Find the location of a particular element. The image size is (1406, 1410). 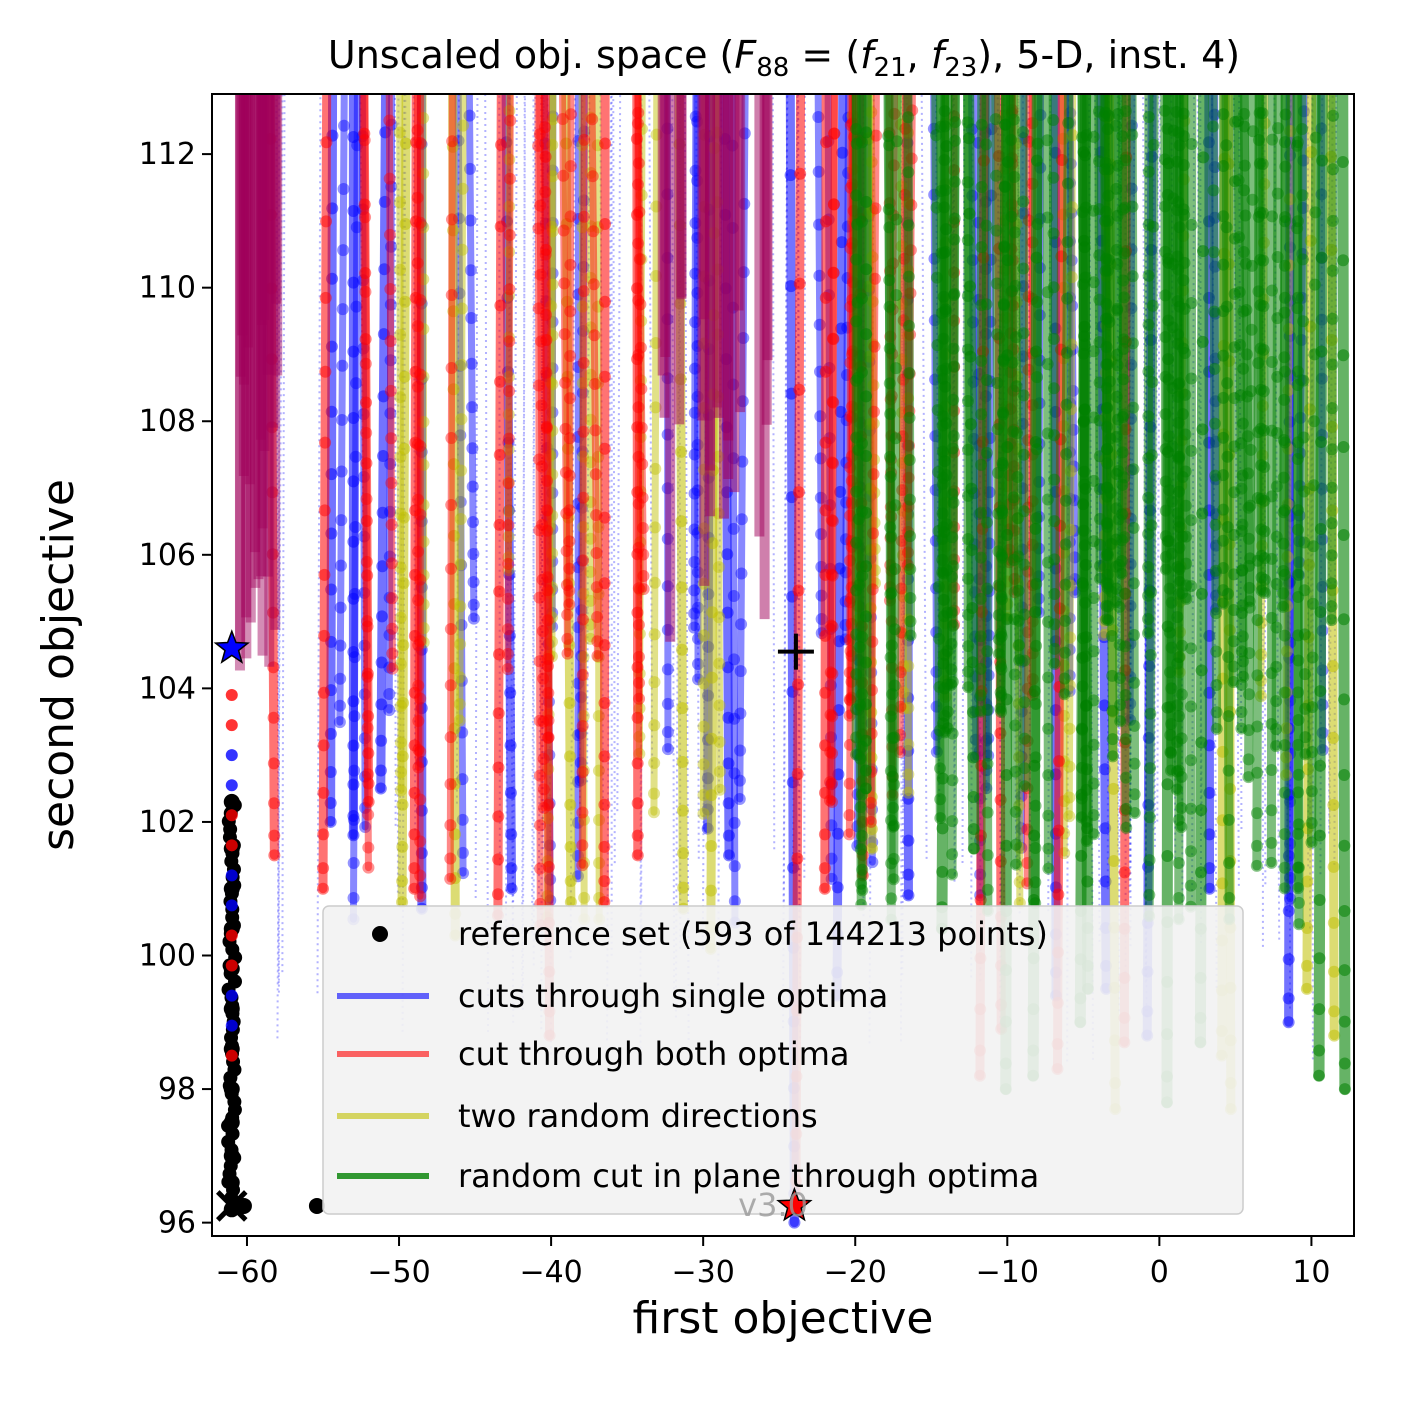

cut-3-f10 is located at coordinates (400, 445).